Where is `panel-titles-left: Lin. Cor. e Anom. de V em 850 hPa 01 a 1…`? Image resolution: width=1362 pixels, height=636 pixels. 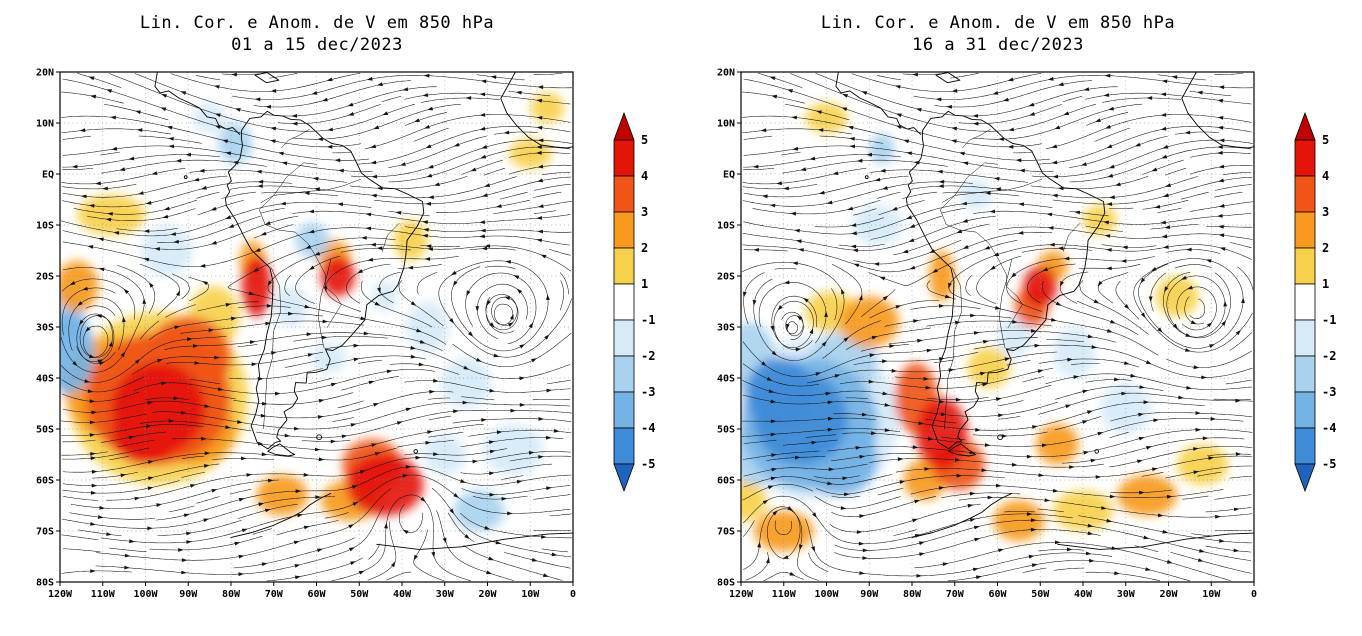
panel-titles-left: Lin. Cor. e Anom. de V em 850 hPa 01 a 1… is located at coordinates (304, 34).